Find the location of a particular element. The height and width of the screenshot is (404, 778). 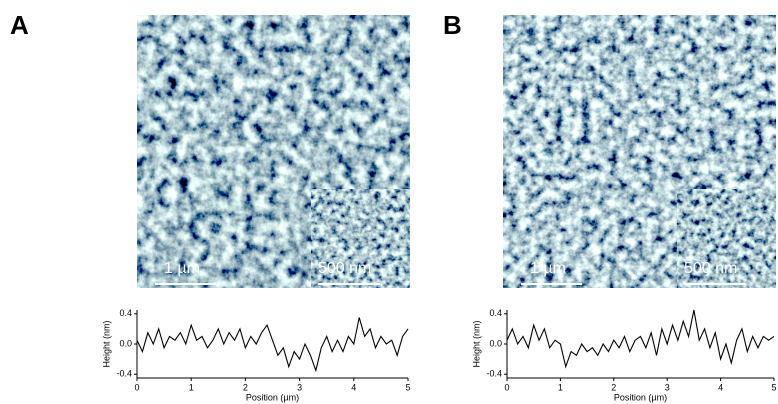

panel-label: A is located at coordinates (19, 25).